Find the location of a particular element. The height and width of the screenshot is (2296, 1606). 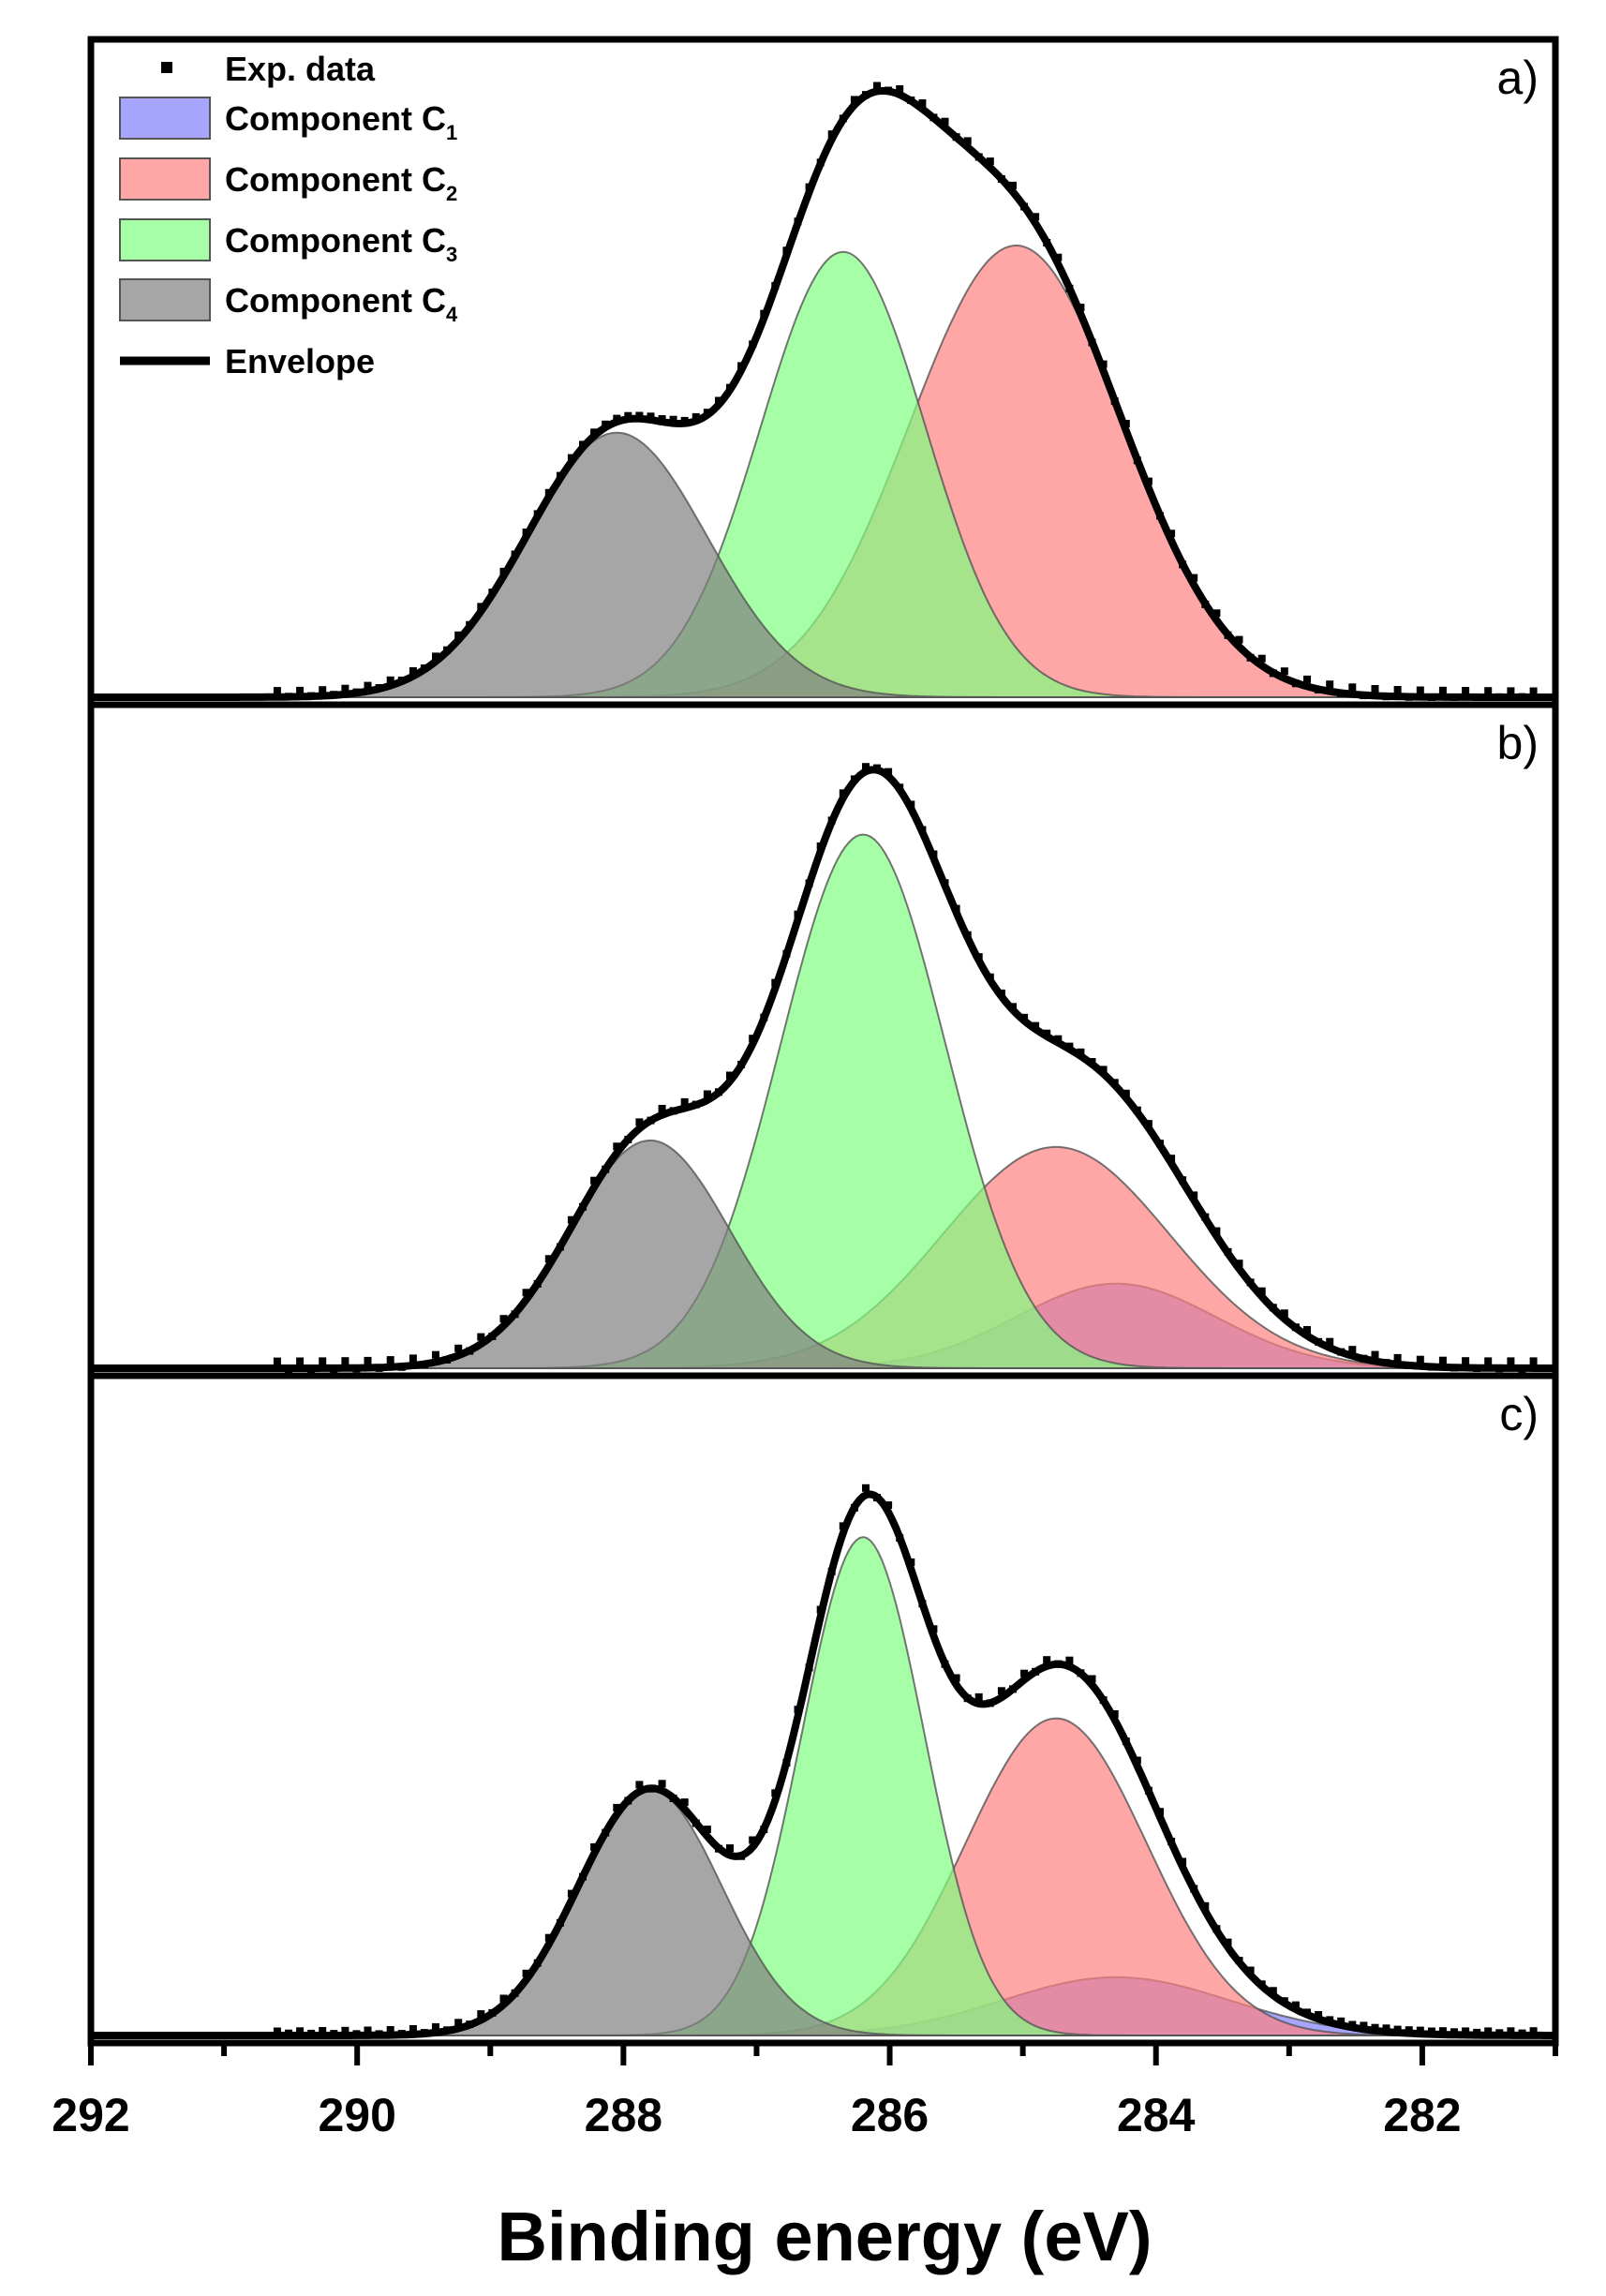

x-tick-label: 290 is located at coordinates (356, 2115).